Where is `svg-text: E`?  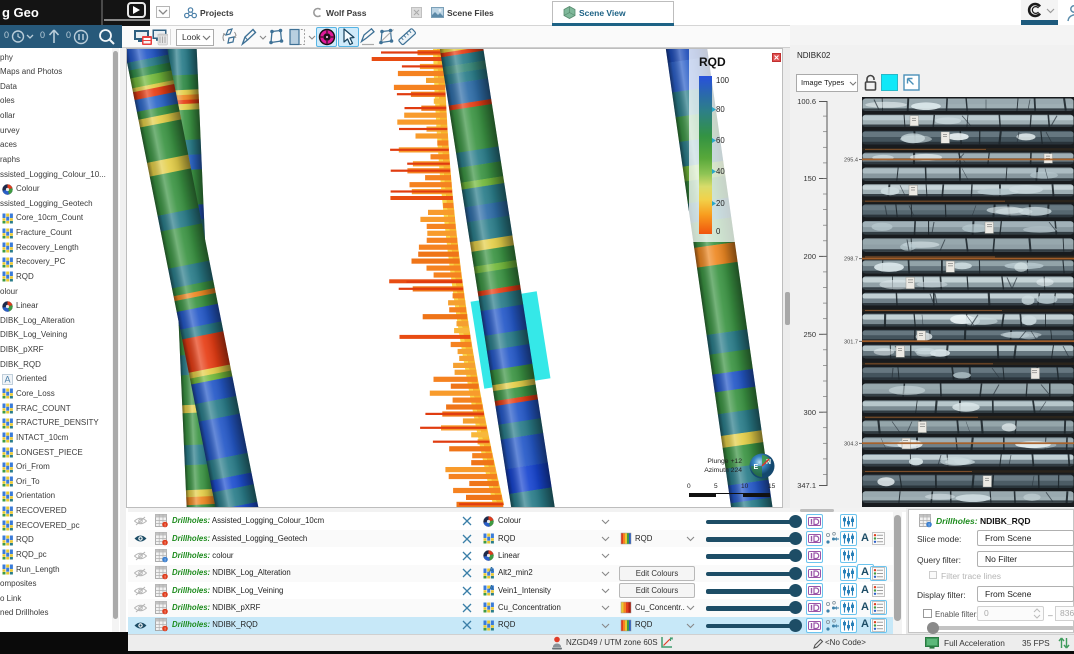 svg-text: E is located at coordinates (756, 467).